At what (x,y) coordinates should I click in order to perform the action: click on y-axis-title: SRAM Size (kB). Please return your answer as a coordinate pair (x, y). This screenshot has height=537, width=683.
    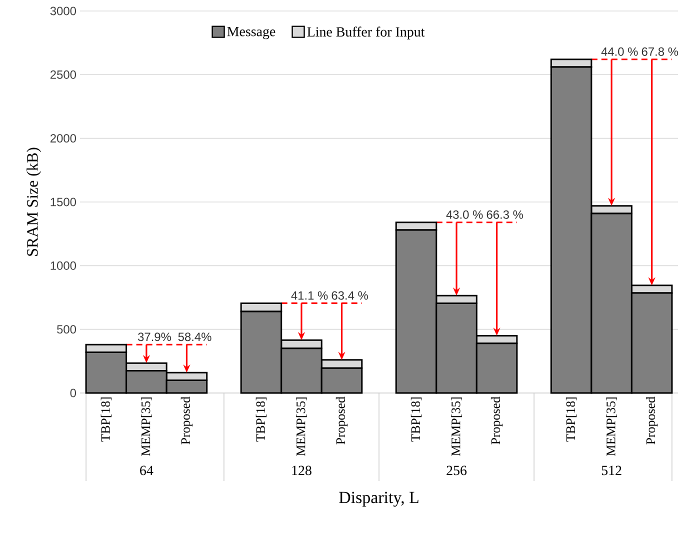
    Looking at the image, I should click on (34, 202).